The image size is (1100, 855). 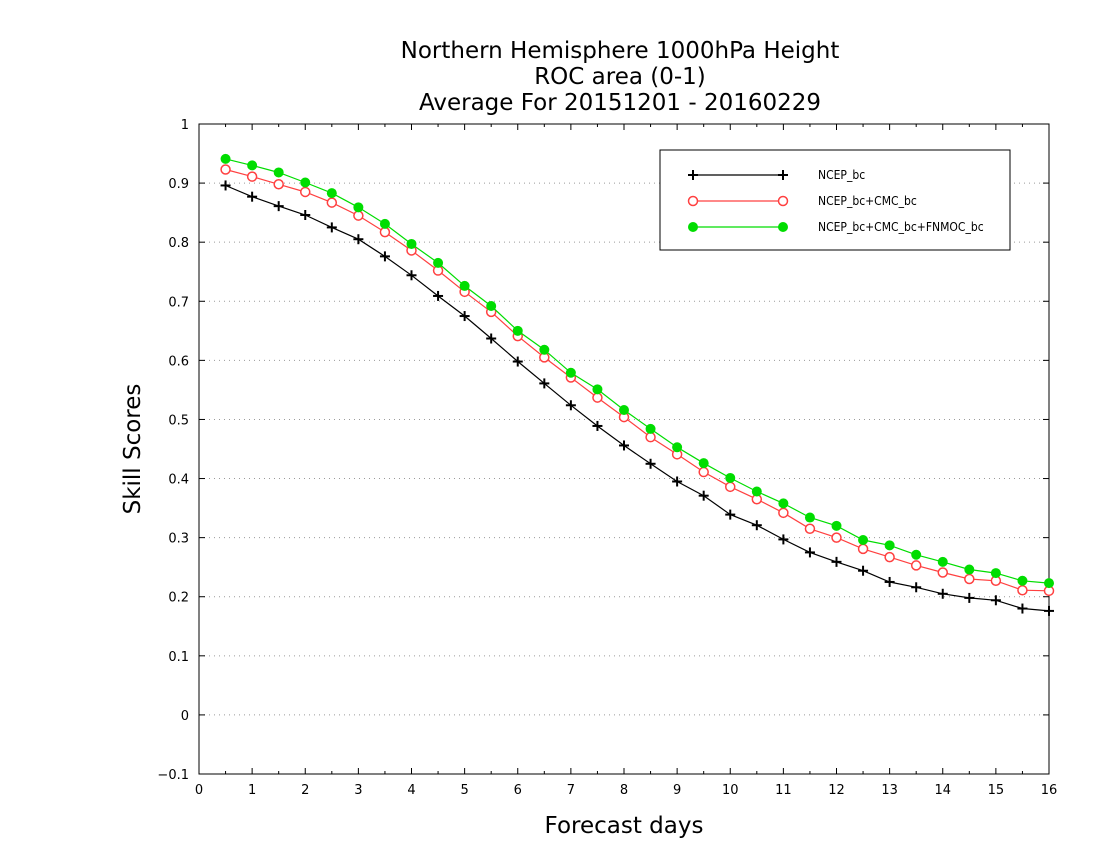 I want to click on y-tick-label: −0.1, so click(x=173, y=775).